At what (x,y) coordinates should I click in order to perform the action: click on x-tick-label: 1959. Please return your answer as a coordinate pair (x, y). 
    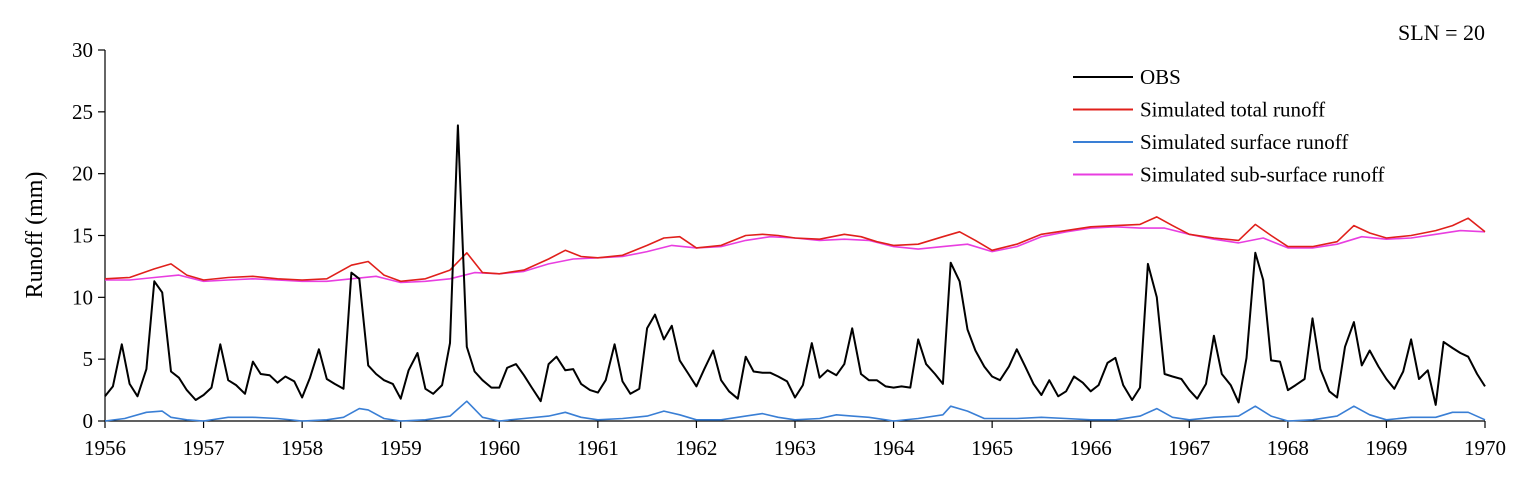
    Looking at the image, I should click on (401, 448).